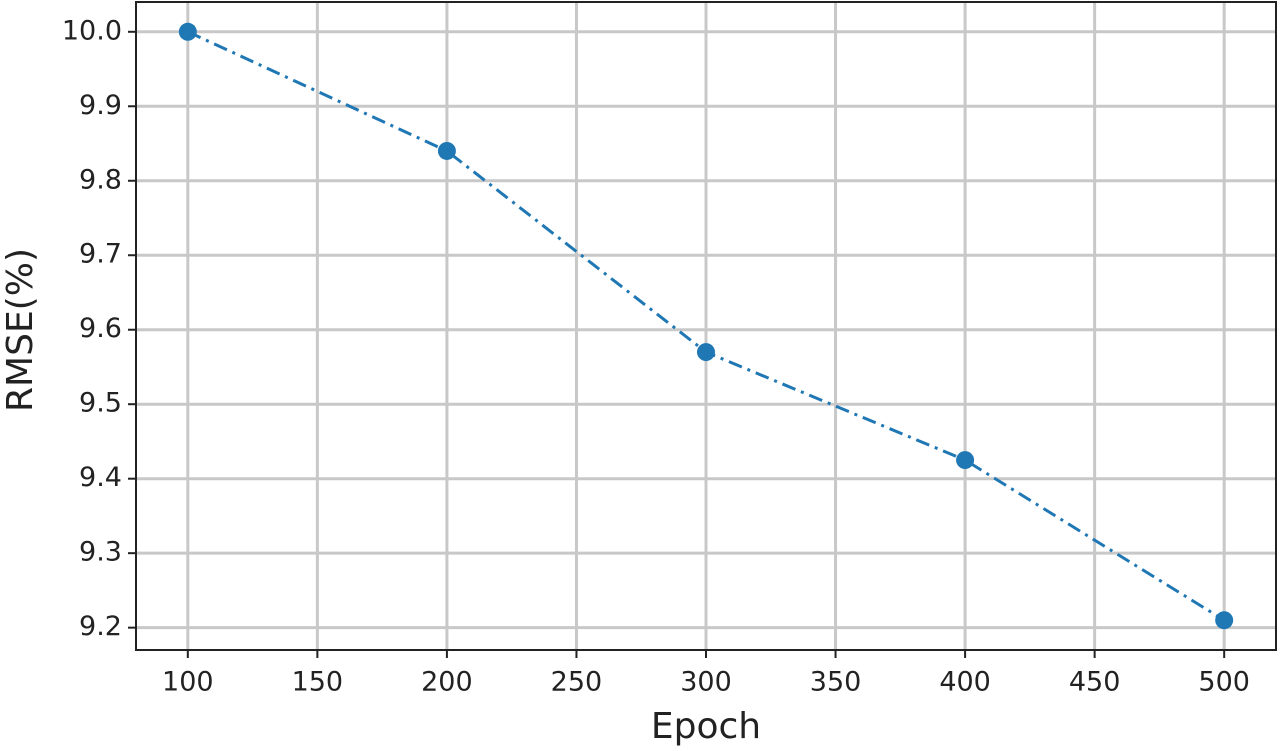  I want to click on x-tick-label: 200, so click(447, 682).